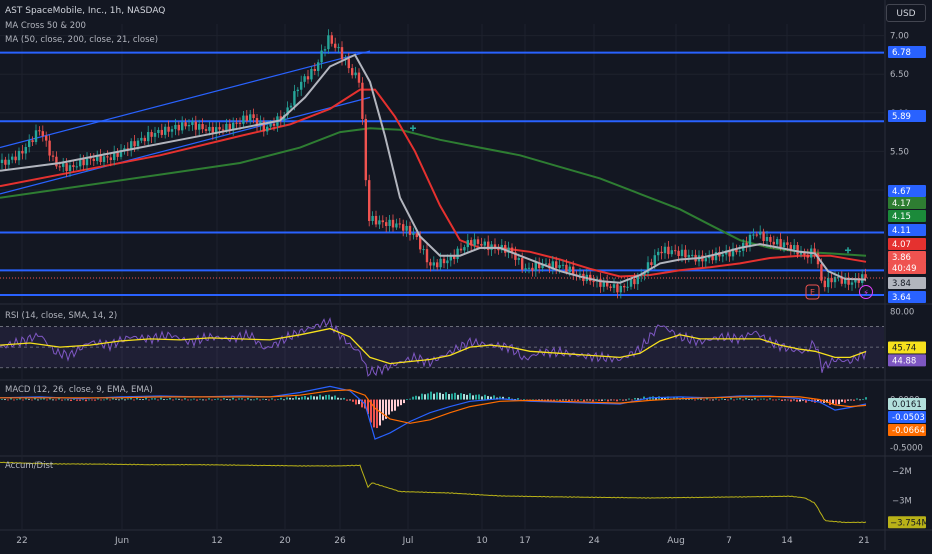 The height and width of the screenshot is (554, 932). I want to click on rsi-ma-line, so click(433, 346).